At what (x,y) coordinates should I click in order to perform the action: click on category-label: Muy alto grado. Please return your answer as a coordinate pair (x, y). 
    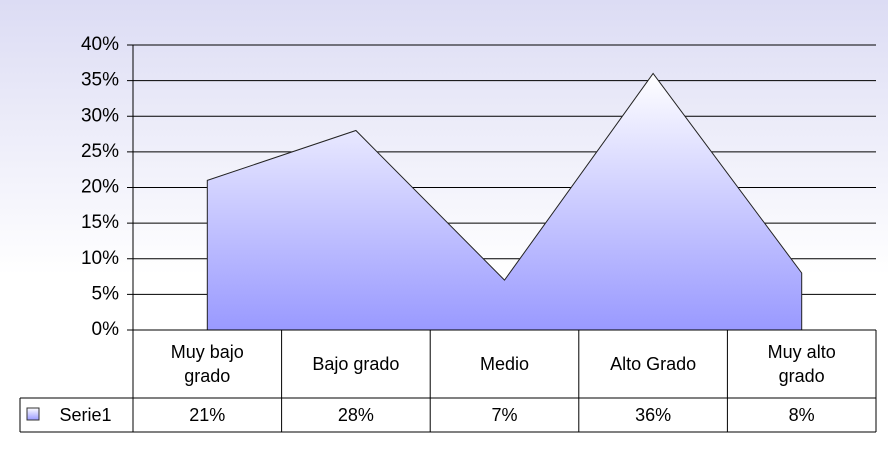
    Looking at the image, I should click on (801, 364).